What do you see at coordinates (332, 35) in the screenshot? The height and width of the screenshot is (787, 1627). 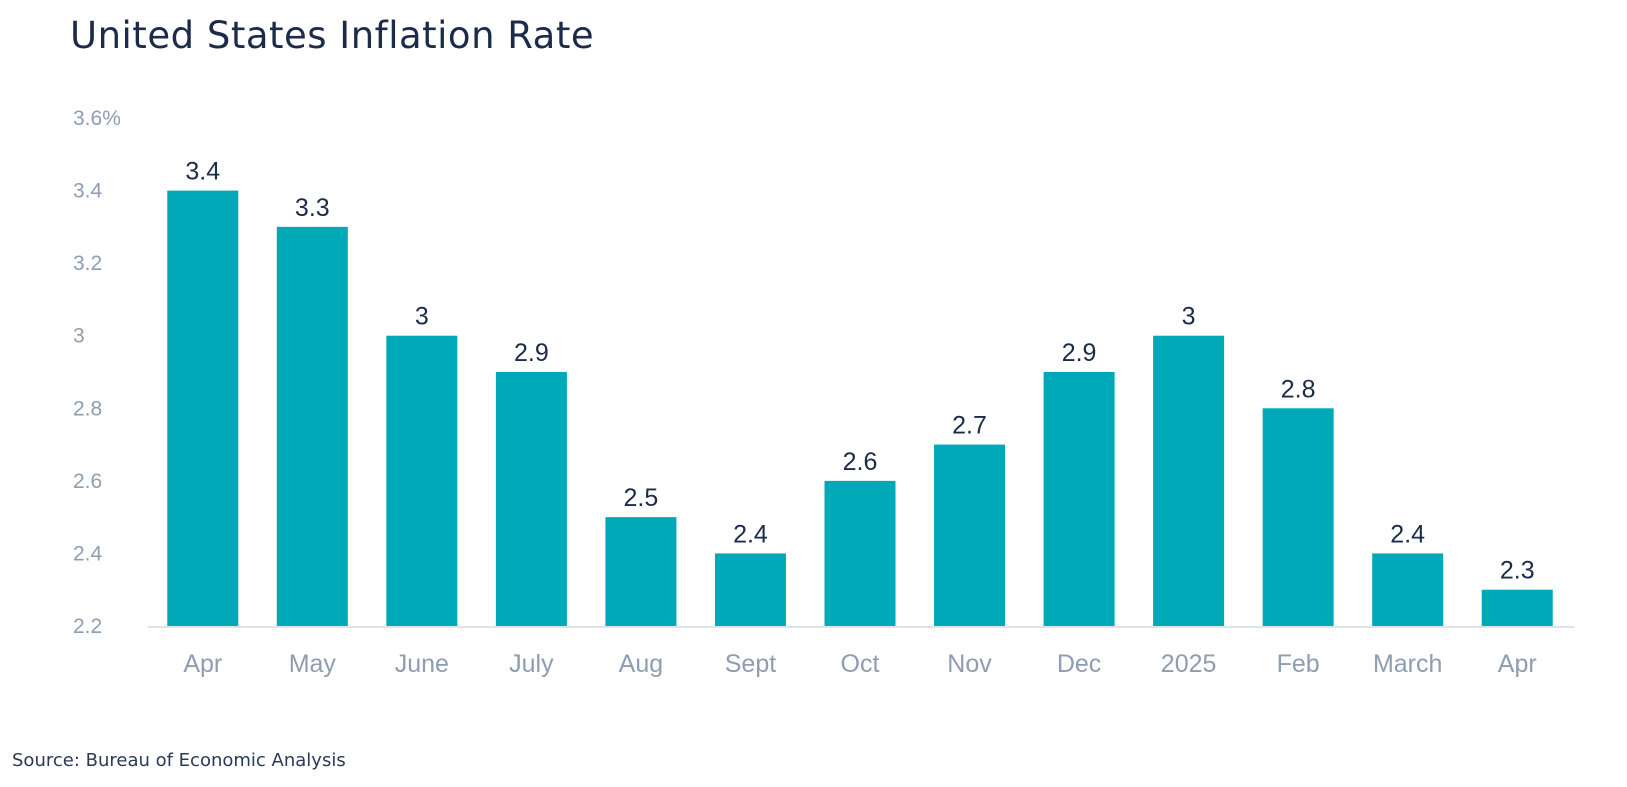 I see `chart-title: United States Inflation Rate` at bounding box center [332, 35].